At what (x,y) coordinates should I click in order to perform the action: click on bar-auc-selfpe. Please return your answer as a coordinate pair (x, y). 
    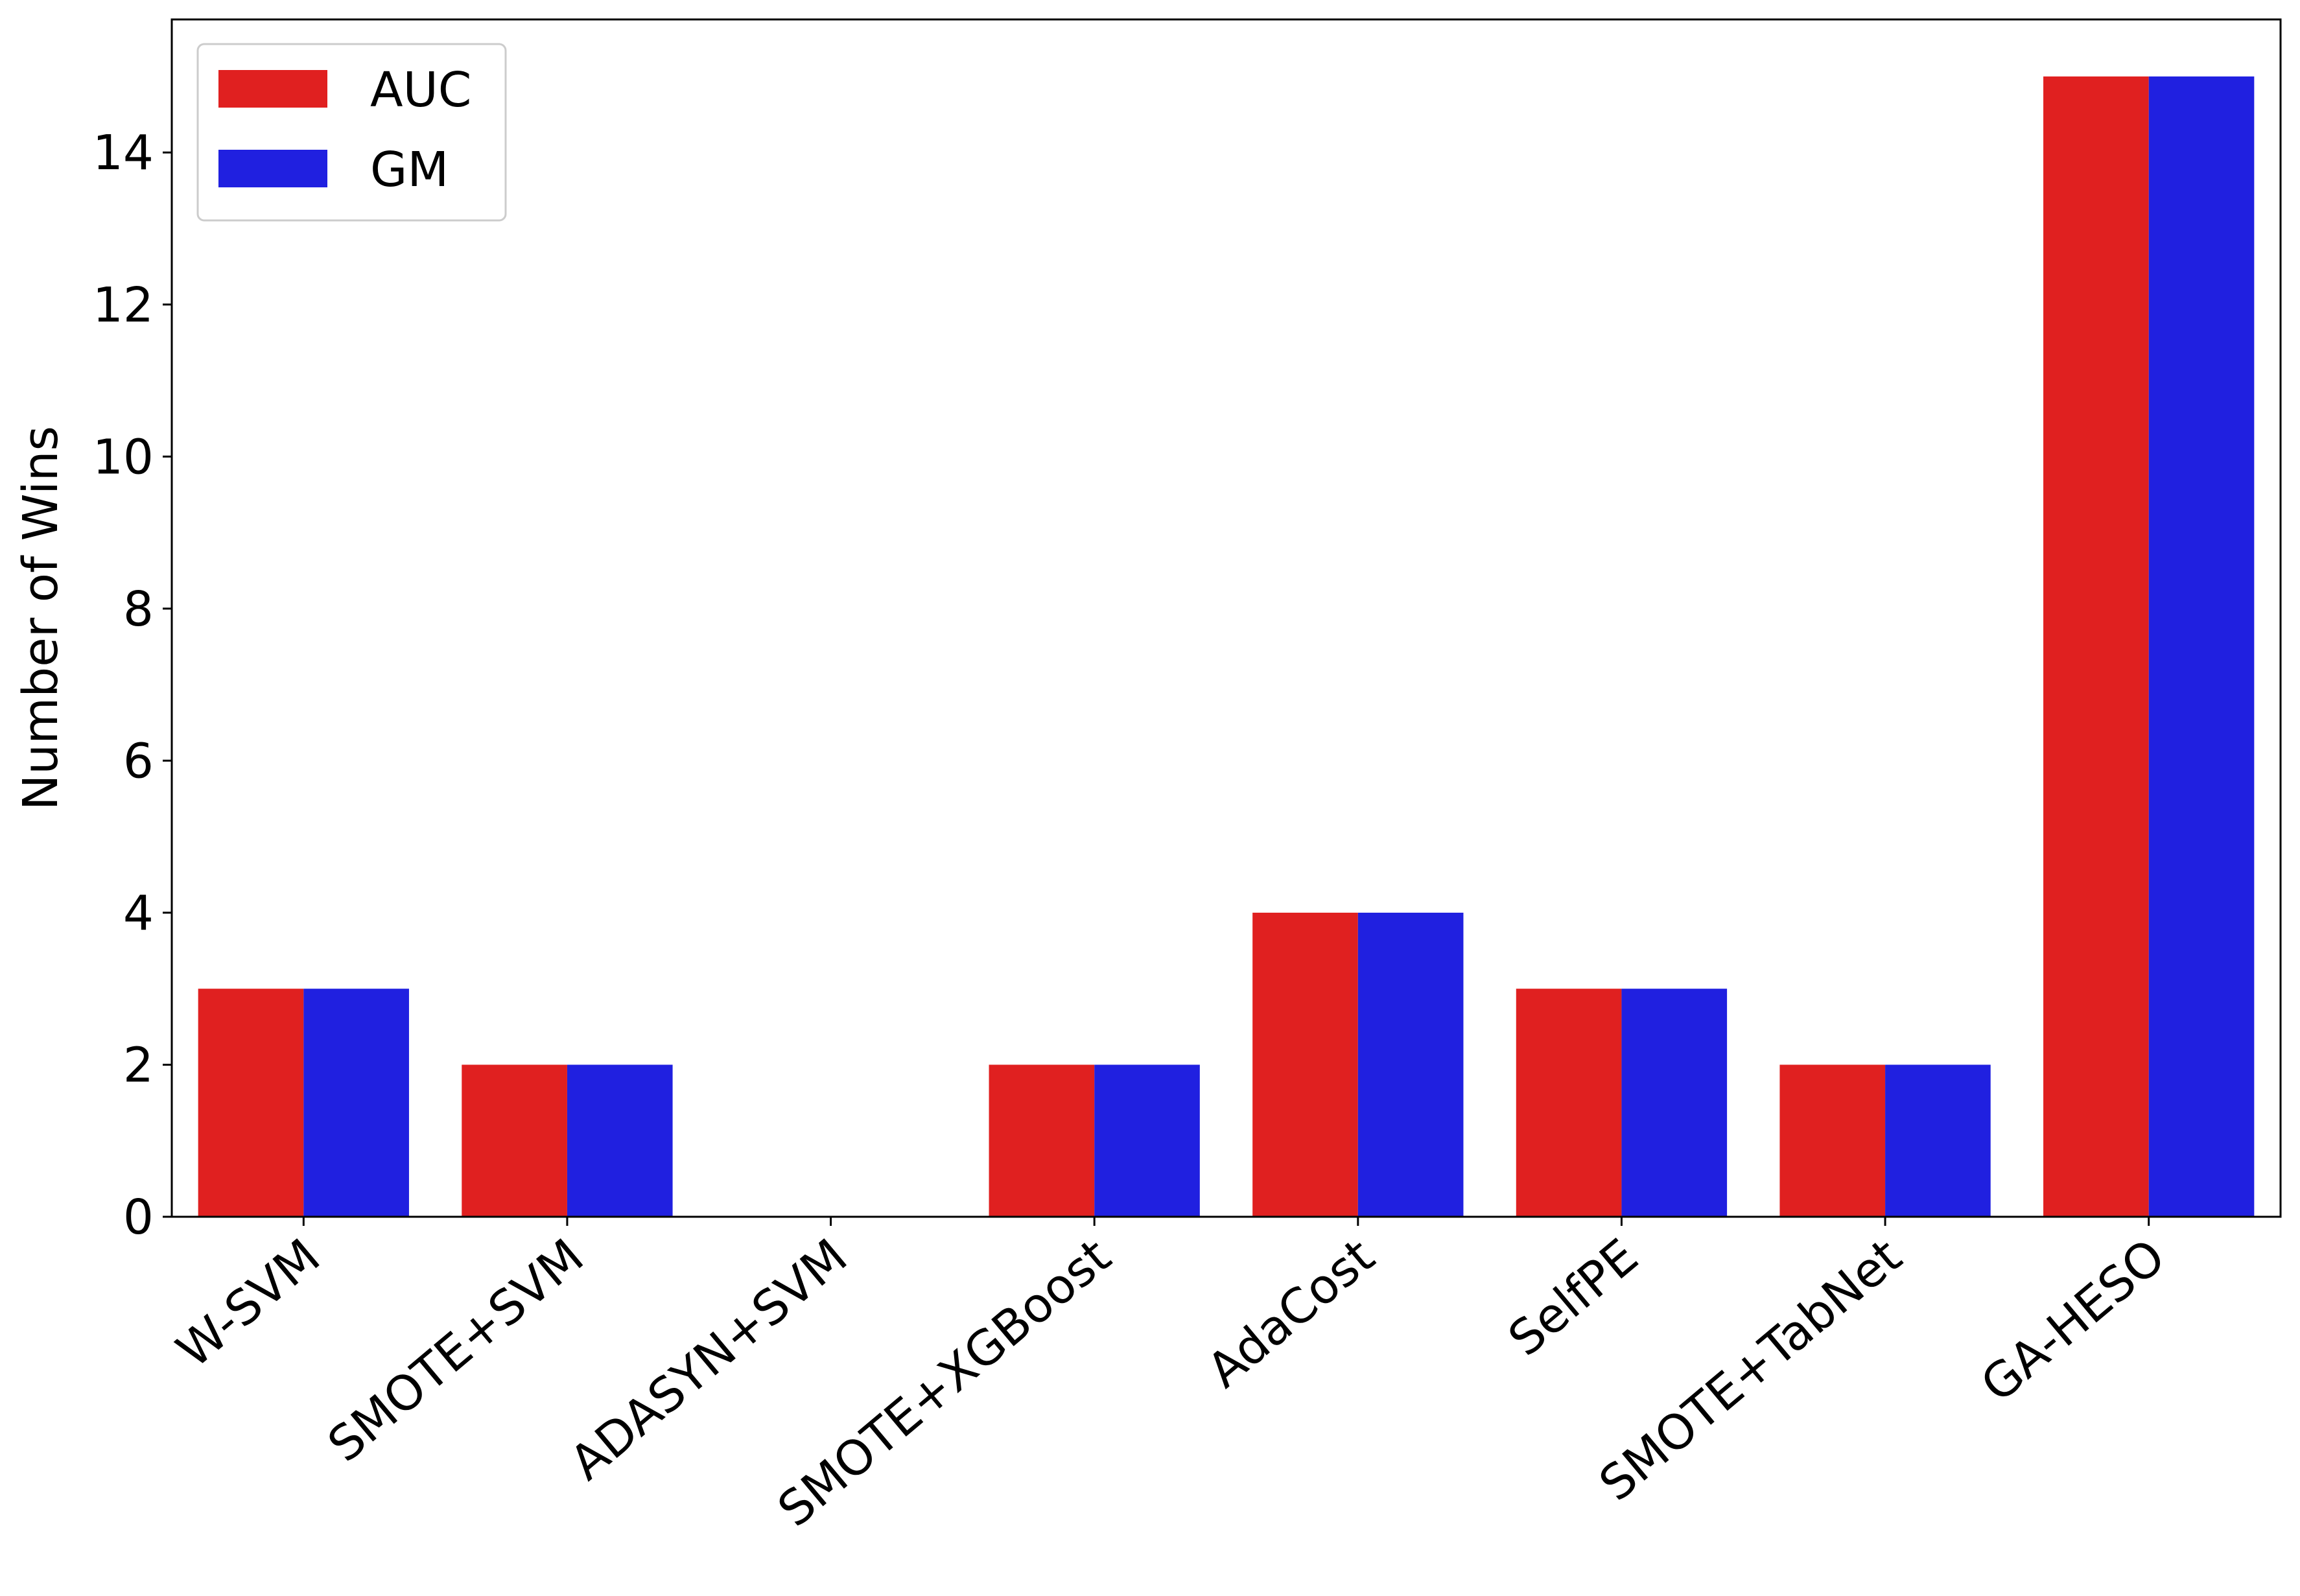
    Looking at the image, I should click on (1569, 1103).